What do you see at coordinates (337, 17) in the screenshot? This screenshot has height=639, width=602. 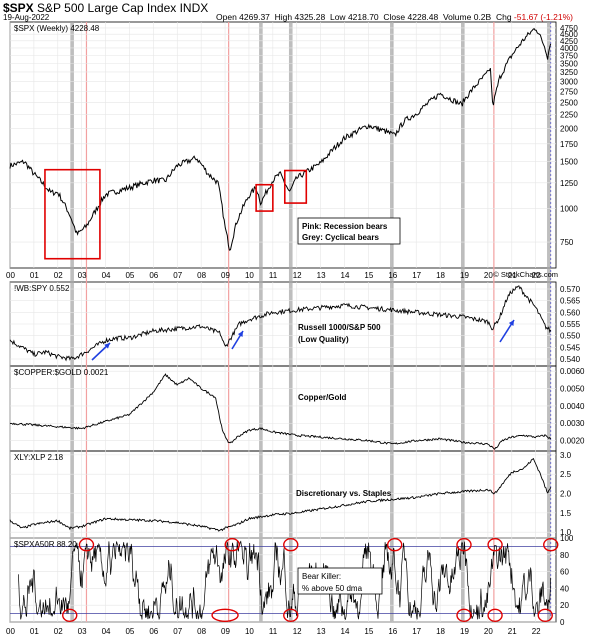 I see `low-label: Low` at bounding box center [337, 17].